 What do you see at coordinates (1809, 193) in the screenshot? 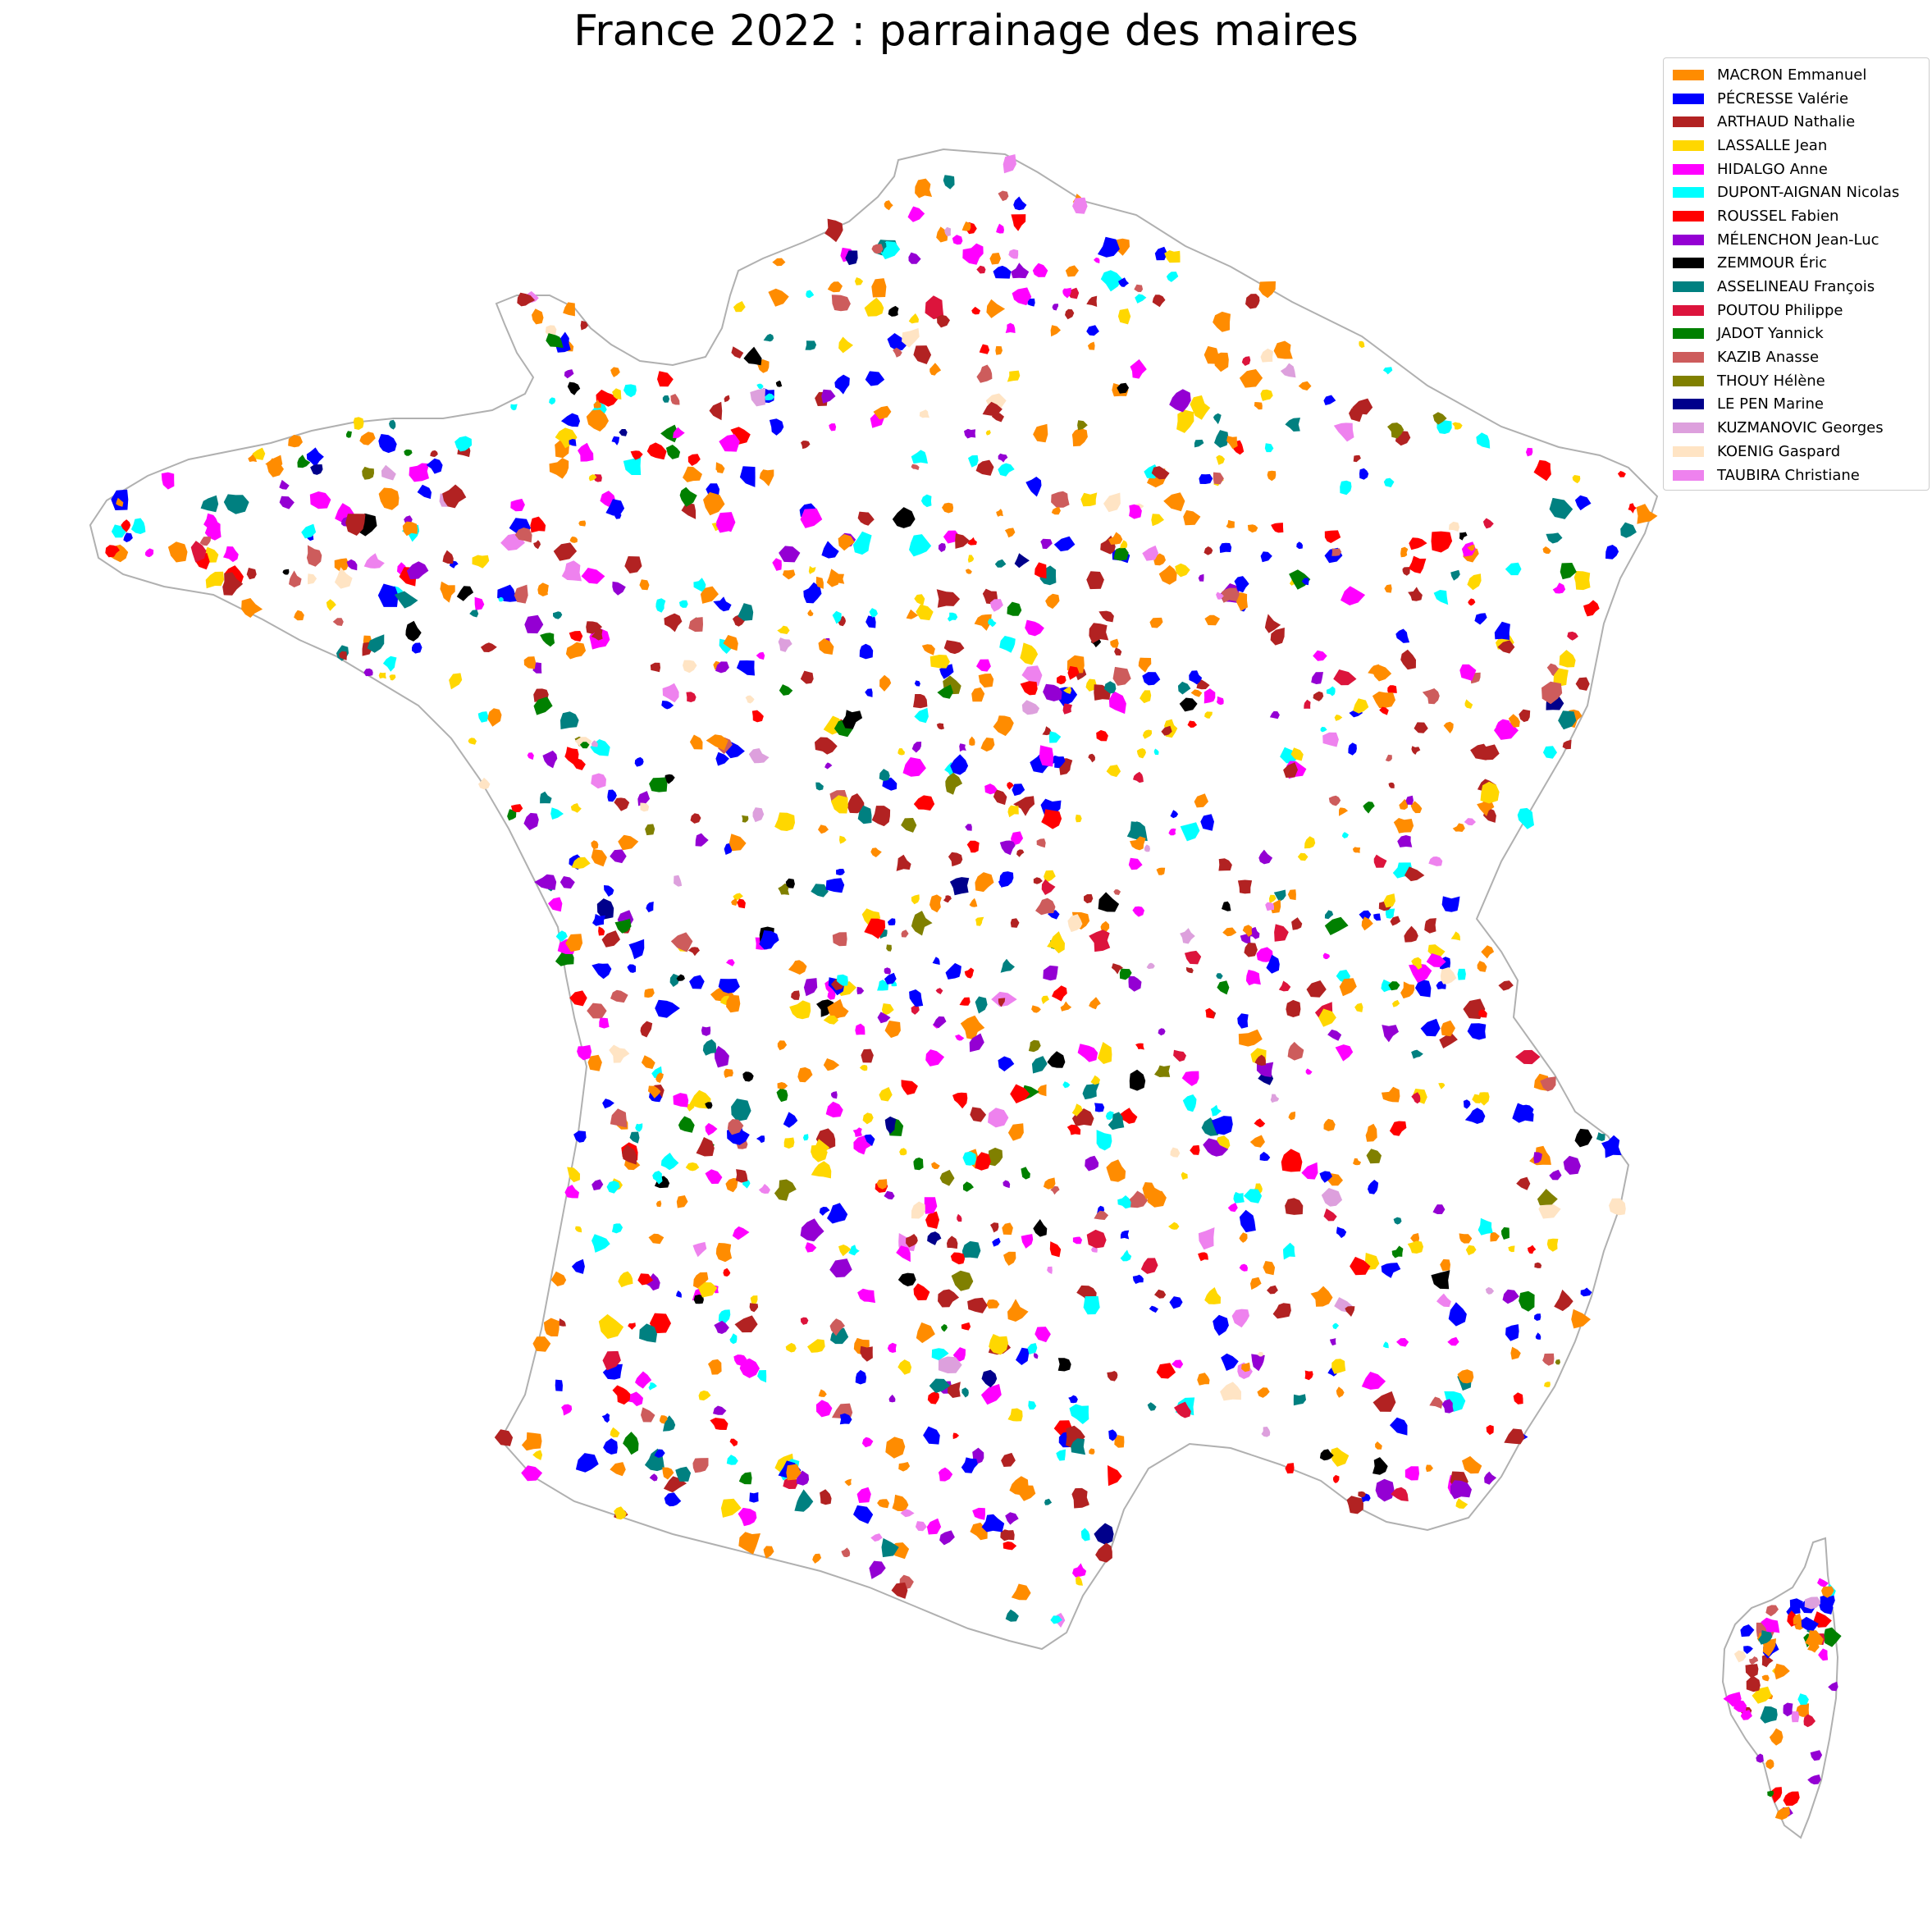
I see `legend-label: DUPONT-AIGNAN Nicolas` at bounding box center [1809, 193].